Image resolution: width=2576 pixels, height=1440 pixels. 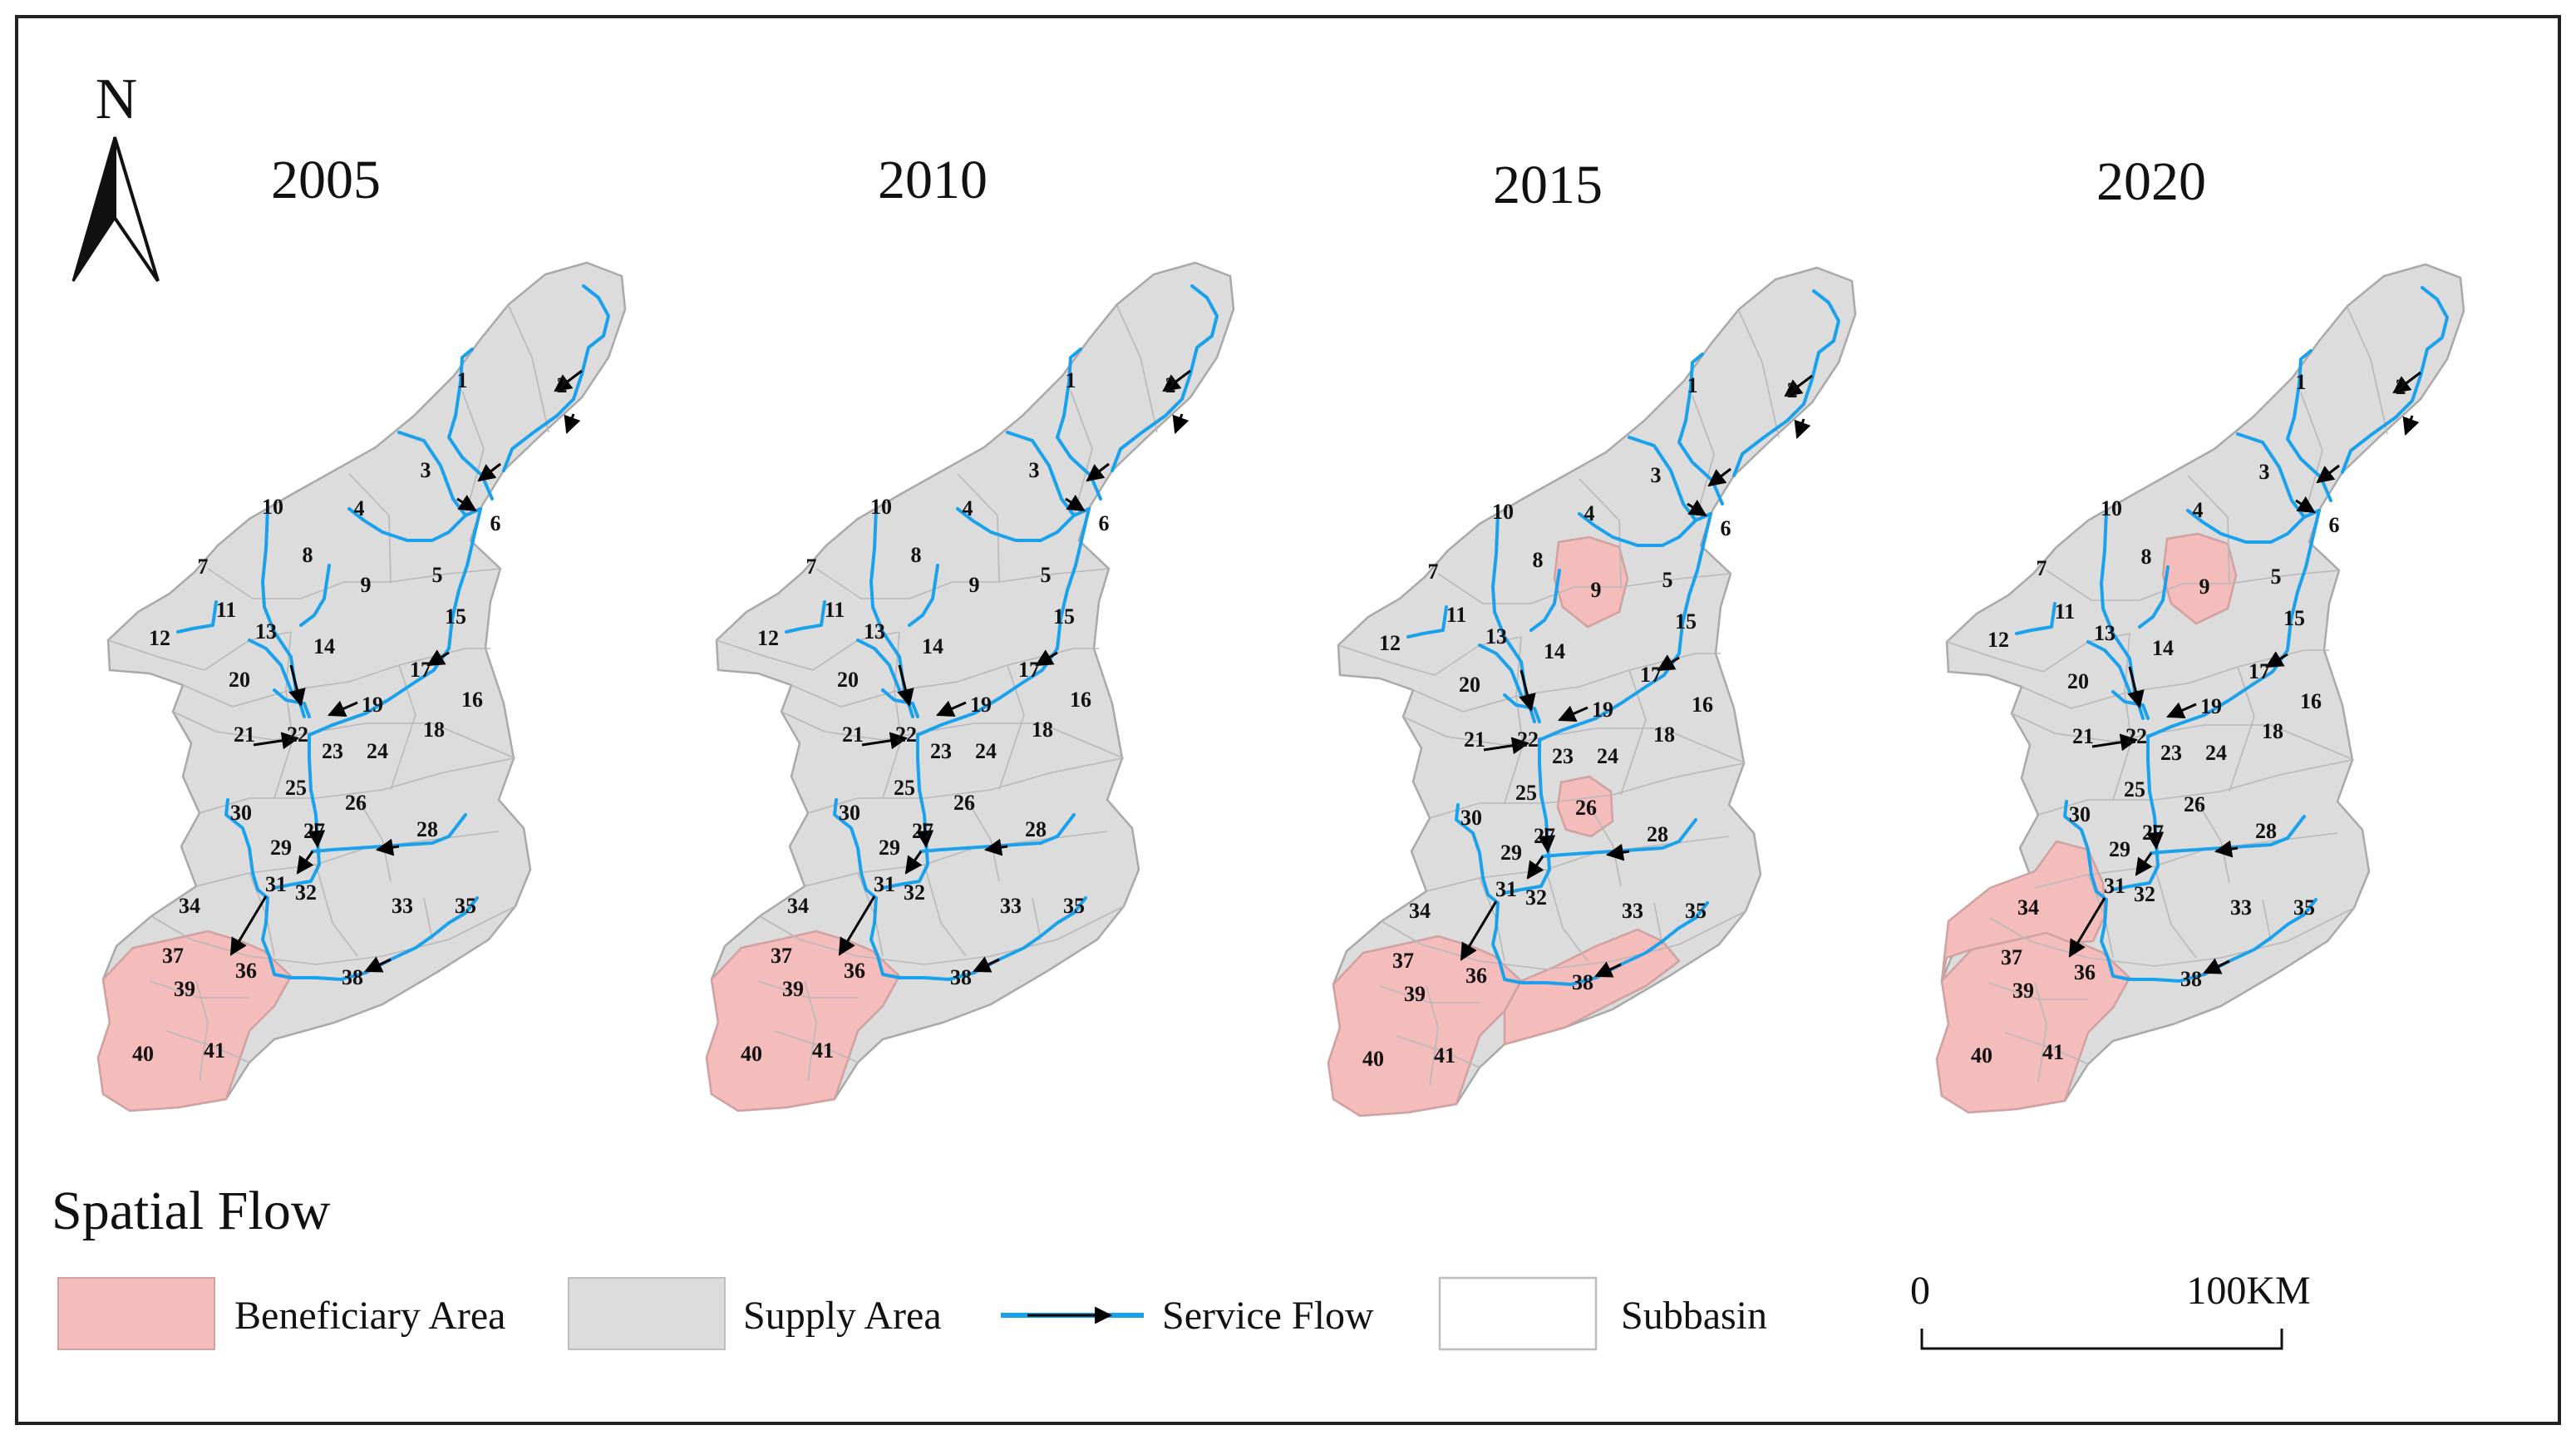 I want to click on panel-year-2020: 2020, so click(x=2151, y=181).